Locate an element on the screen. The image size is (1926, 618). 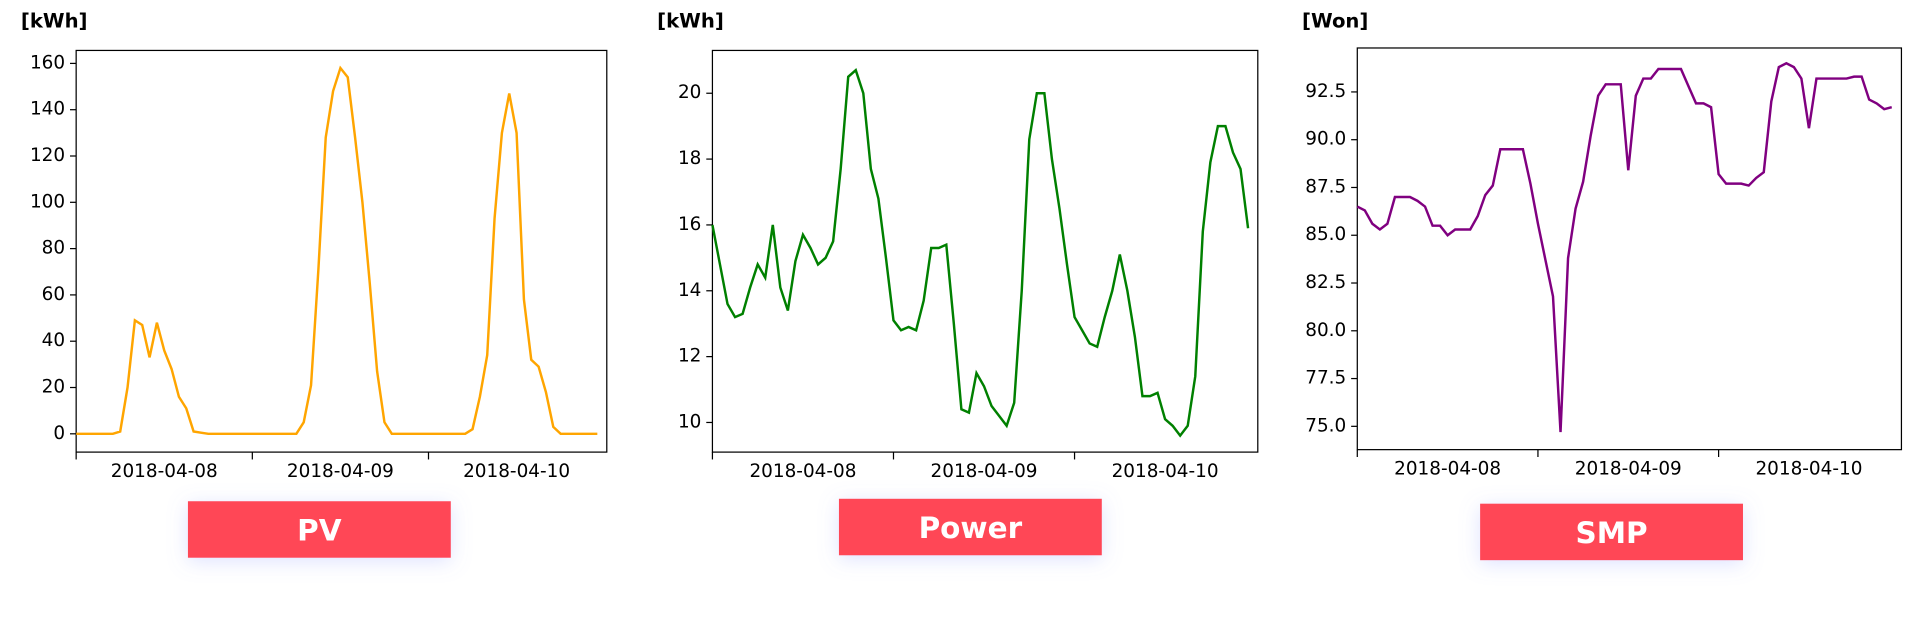
y-tick-label: 75.0 is located at coordinates (1325, 425).